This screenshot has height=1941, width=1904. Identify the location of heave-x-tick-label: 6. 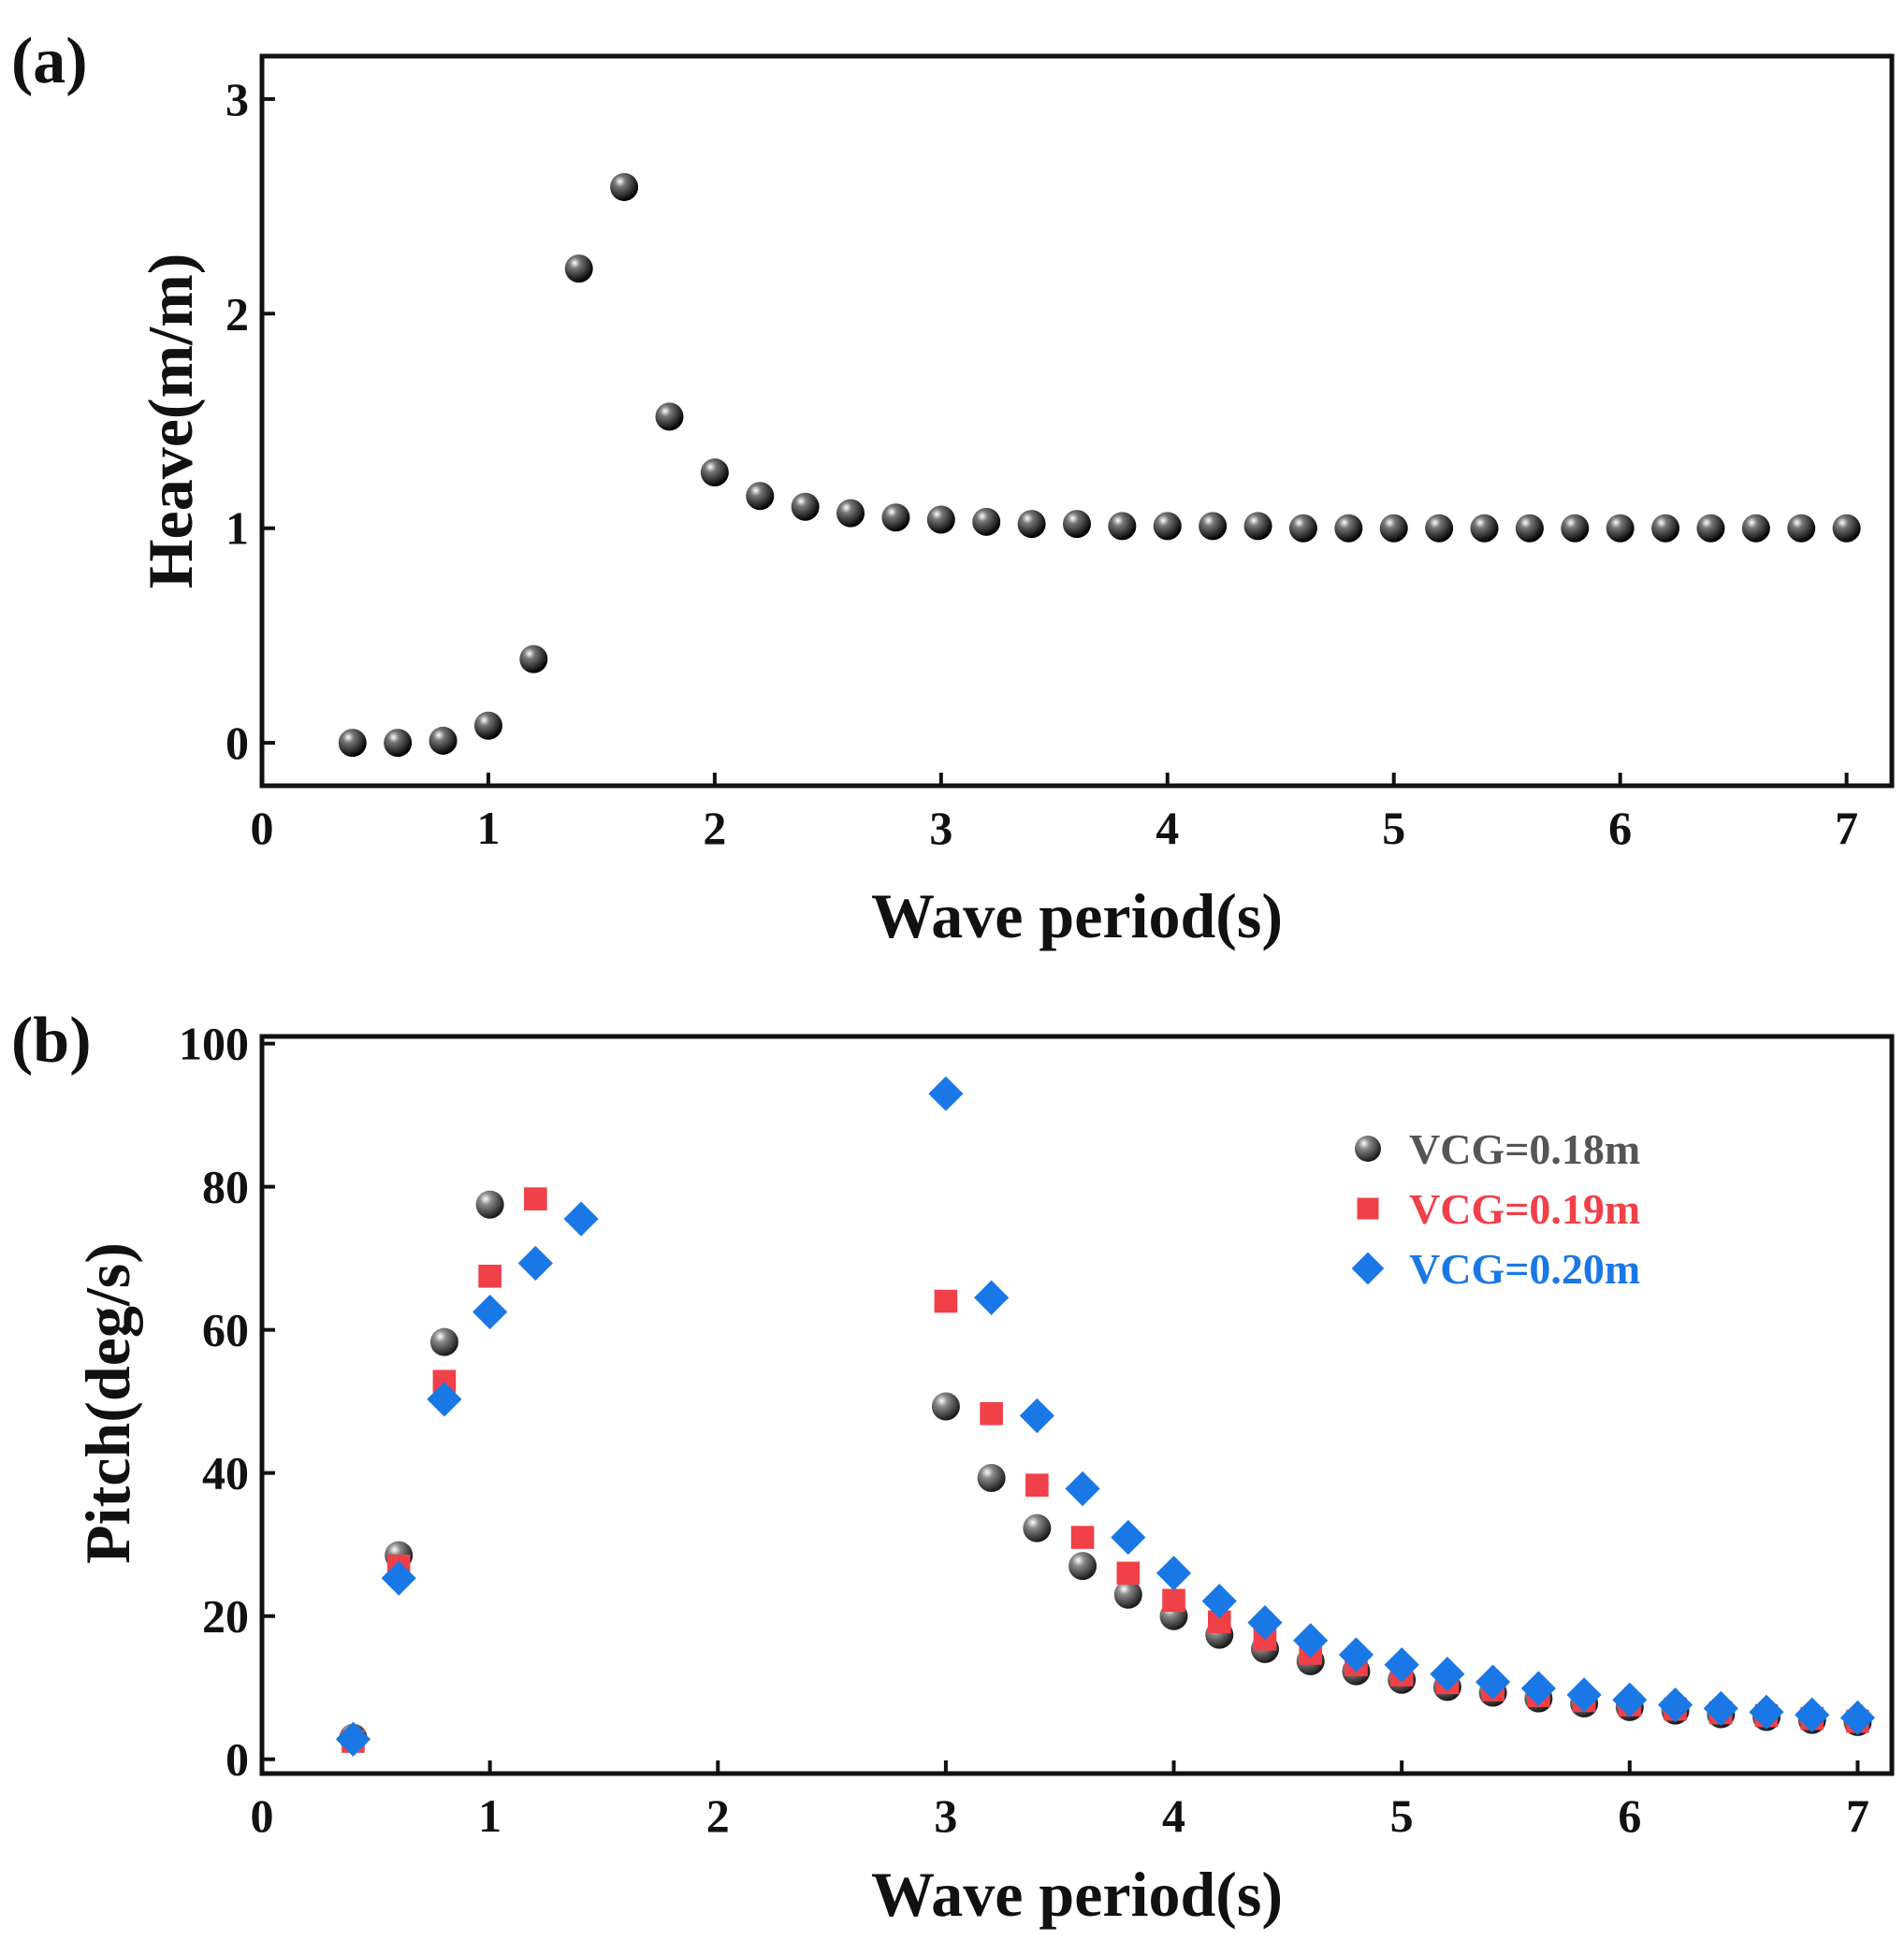
(1620, 828).